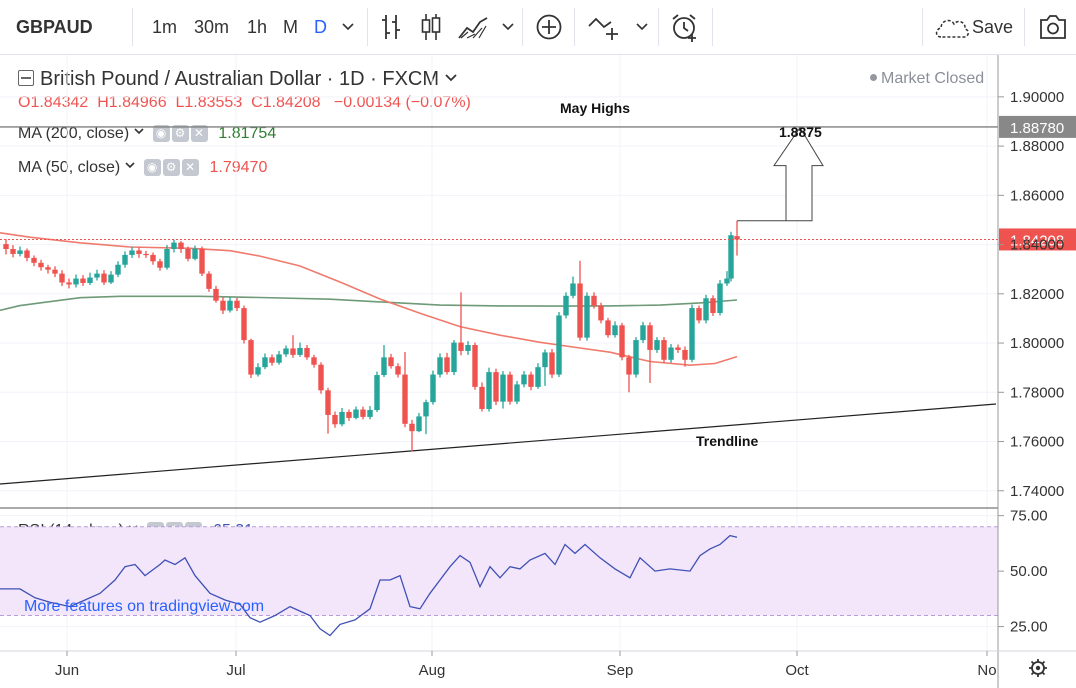  Describe the element at coordinates (1037, 128) in the screenshot. I see `level-price-tag-label: 1.88780` at that location.